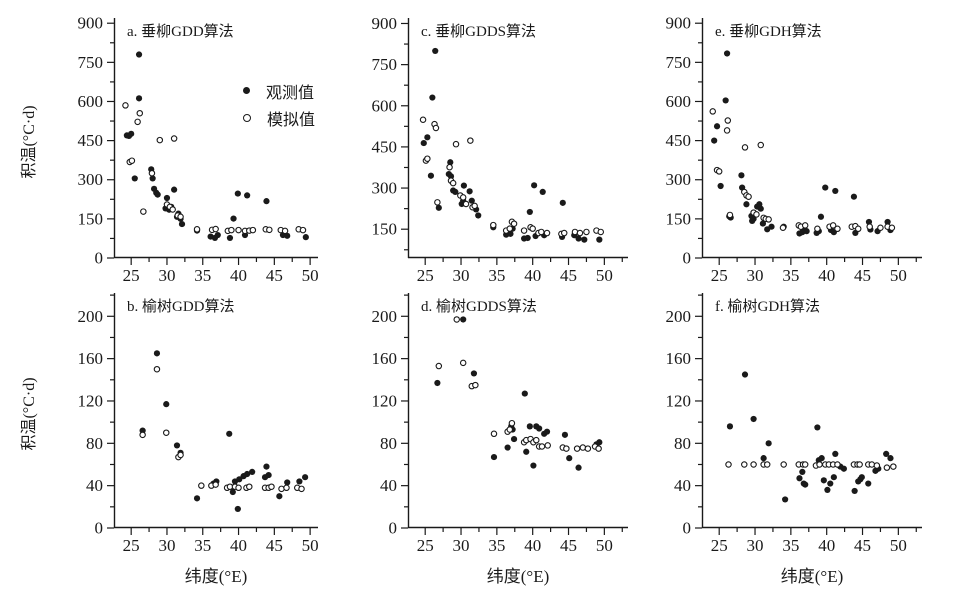  What do you see at coordinates (479, 307) in the screenshot?
I see `panel-d-title: d. 榆树GDDS算法` at bounding box center [479, 307].